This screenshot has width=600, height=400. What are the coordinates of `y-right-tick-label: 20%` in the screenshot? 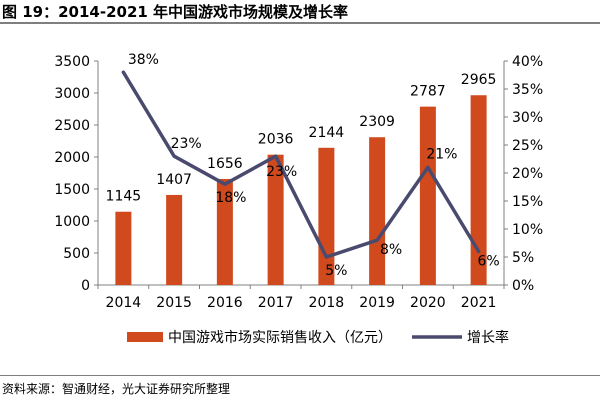 It's located at (527, 174).